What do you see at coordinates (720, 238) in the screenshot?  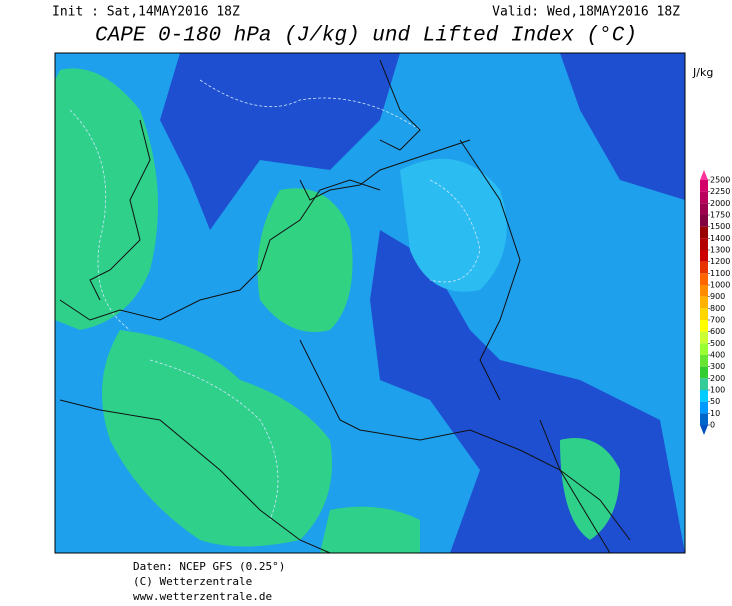 I see `colorbar-label: 1400` at bounding box center [720, 238].